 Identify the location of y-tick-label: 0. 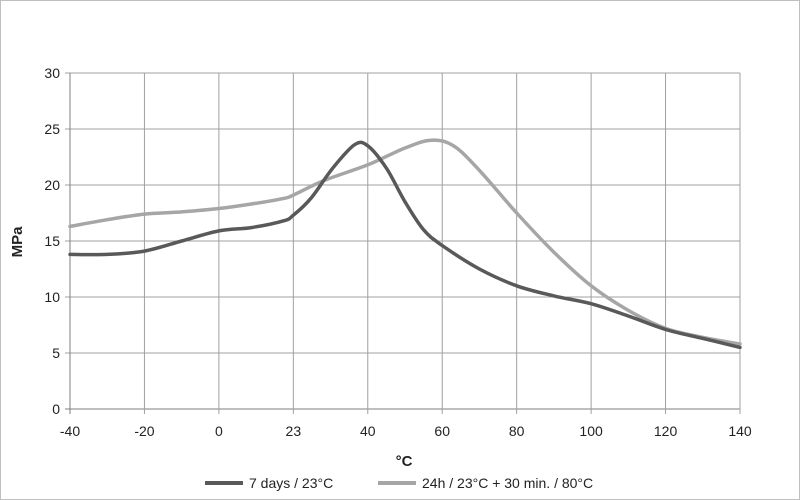
(56, 409).